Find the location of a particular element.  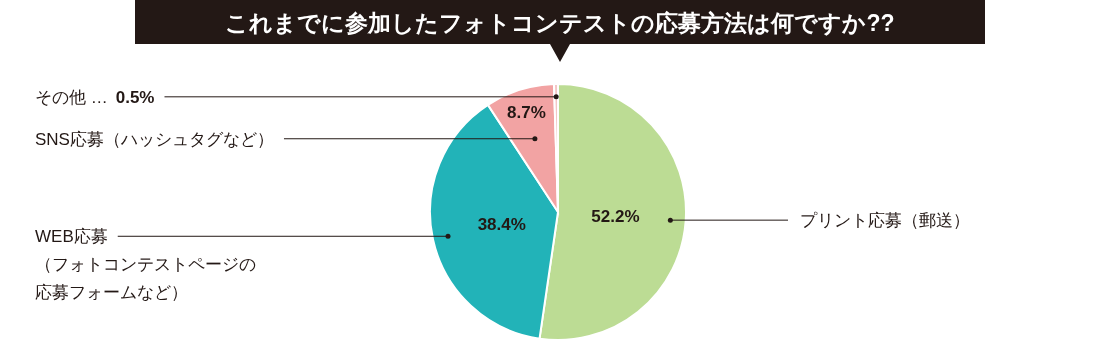

data-label: 8.7% is located at coordinates (526, 112).